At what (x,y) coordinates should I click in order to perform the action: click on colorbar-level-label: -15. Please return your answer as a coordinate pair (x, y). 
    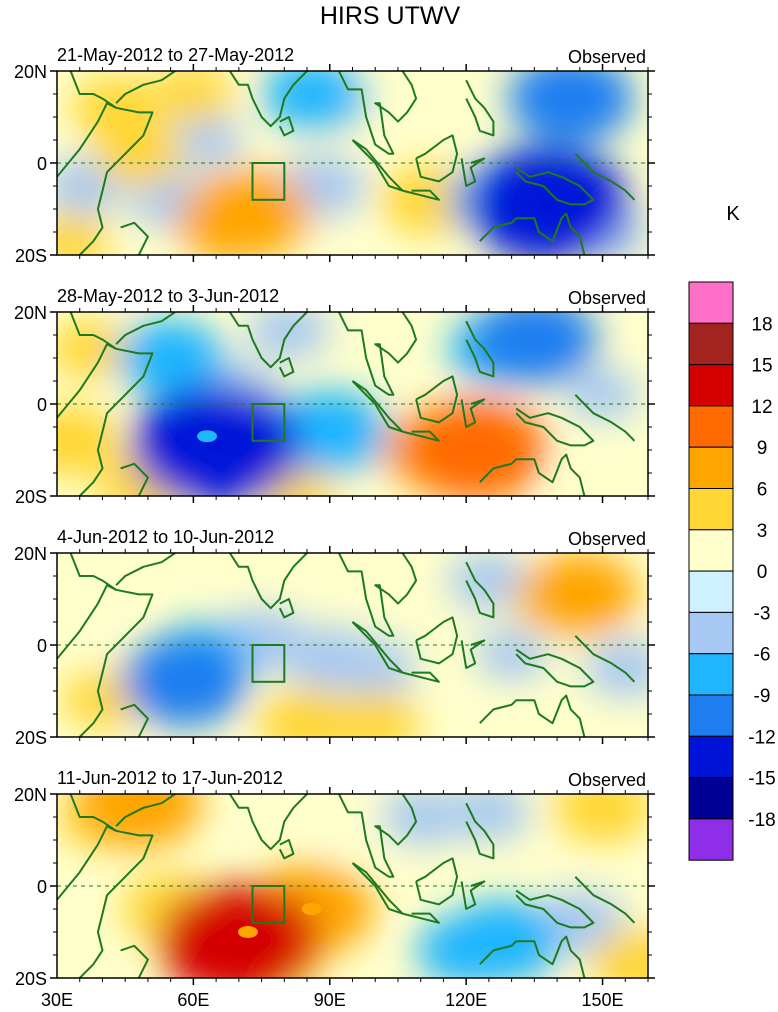
    Looking at the image, I should click on (761, 779).